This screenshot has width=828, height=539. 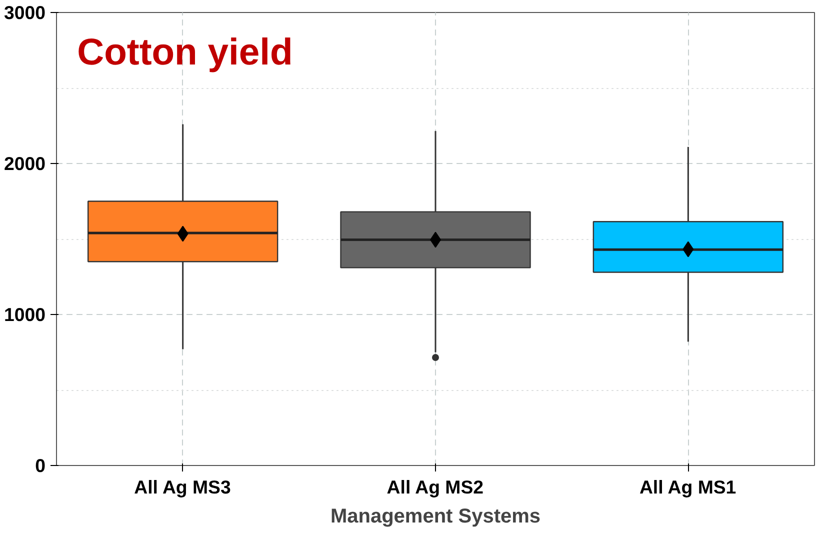 What do you see at coordinates (185, 51) in the screenshot?
I see `text: Cotton yield` at bounding box center [185, 51].